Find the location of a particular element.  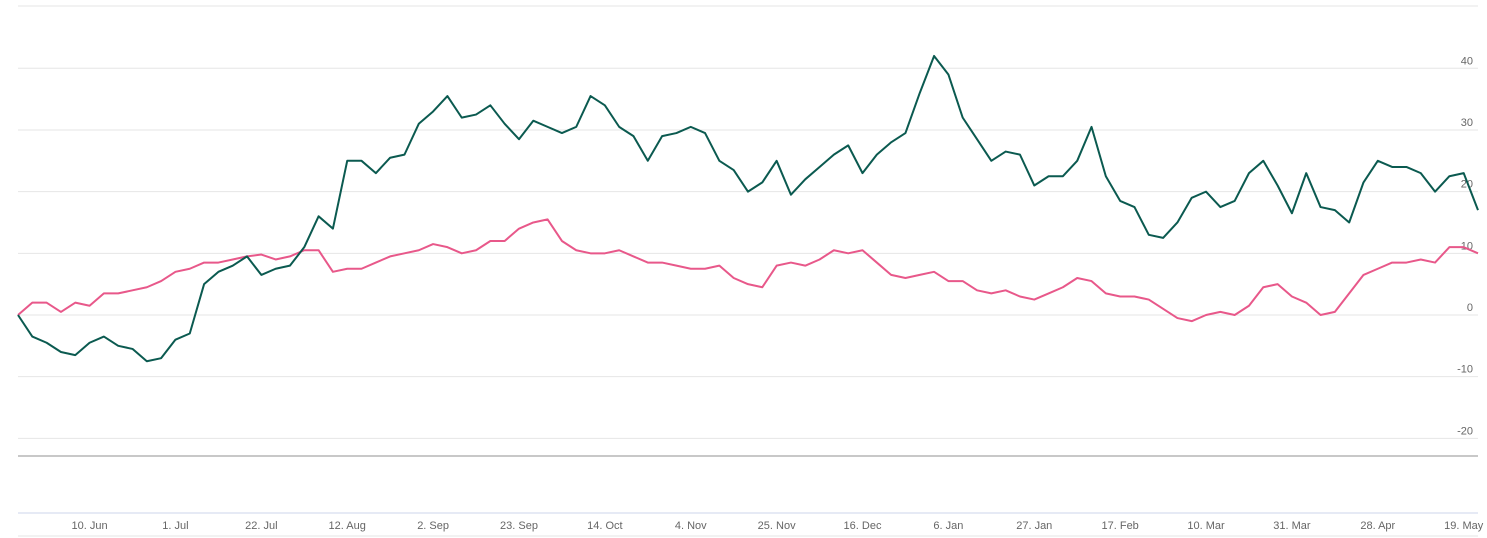

x-tick-label: 14. Oct is located at coordinates (604, 526).